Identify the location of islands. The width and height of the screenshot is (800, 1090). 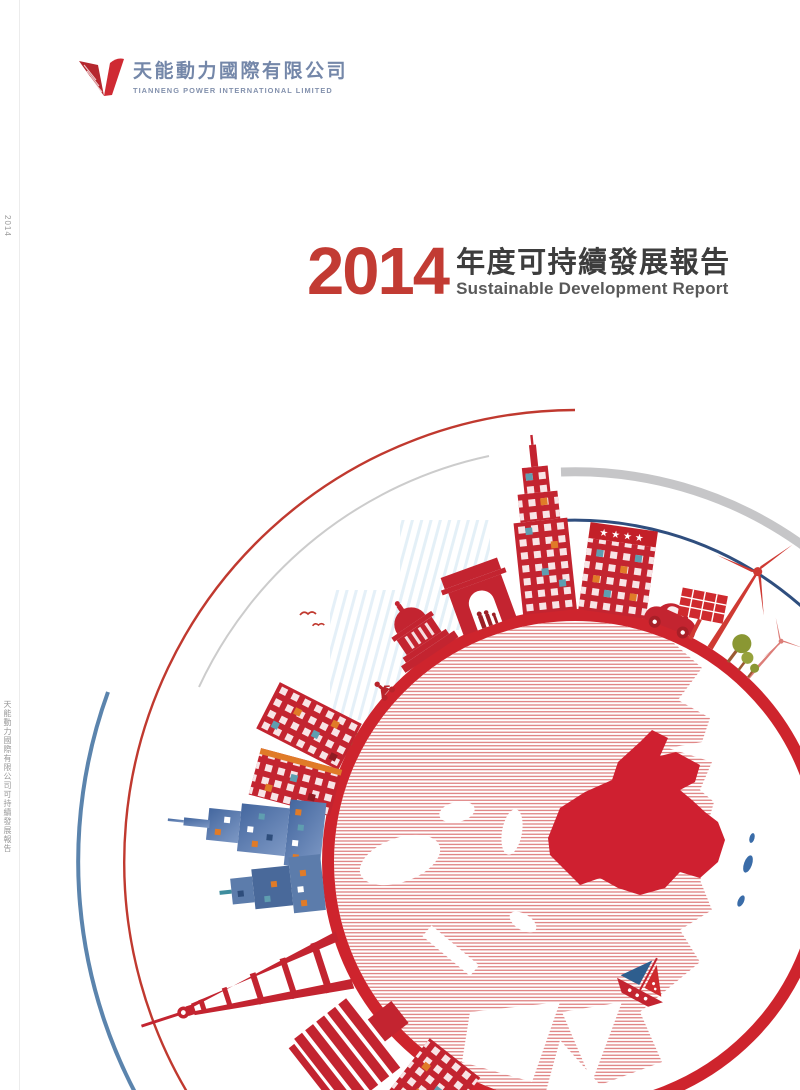
(746, 870).